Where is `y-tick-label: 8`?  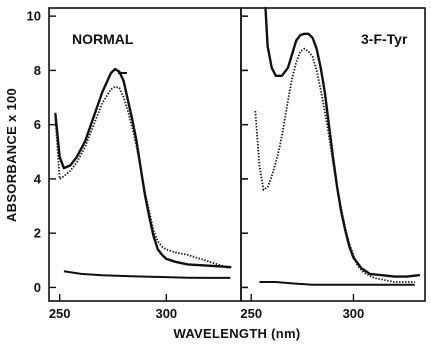
y-tick-label: 8 is located at coordinates (37, 70).